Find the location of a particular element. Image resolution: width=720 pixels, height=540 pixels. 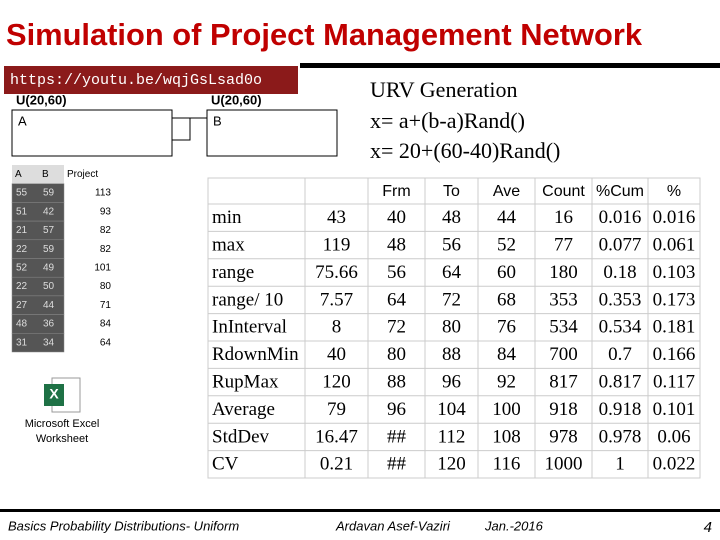

table-header: % is located at coordinates (674, 191).